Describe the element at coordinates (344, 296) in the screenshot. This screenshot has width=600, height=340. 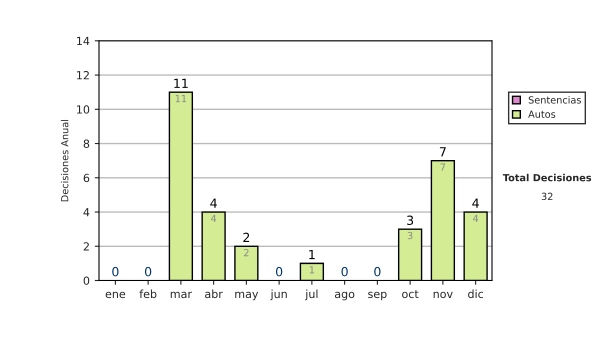
I see `x-tick-label: ago` at that location.